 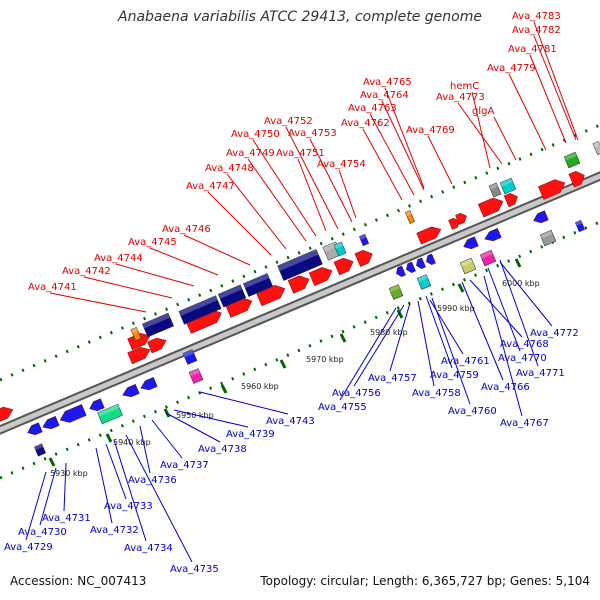 What do you see at coordinates (288, 121) in the screenshot?
I see `forward-gene-label: Ava_4752` at bounding box center [288, 121].